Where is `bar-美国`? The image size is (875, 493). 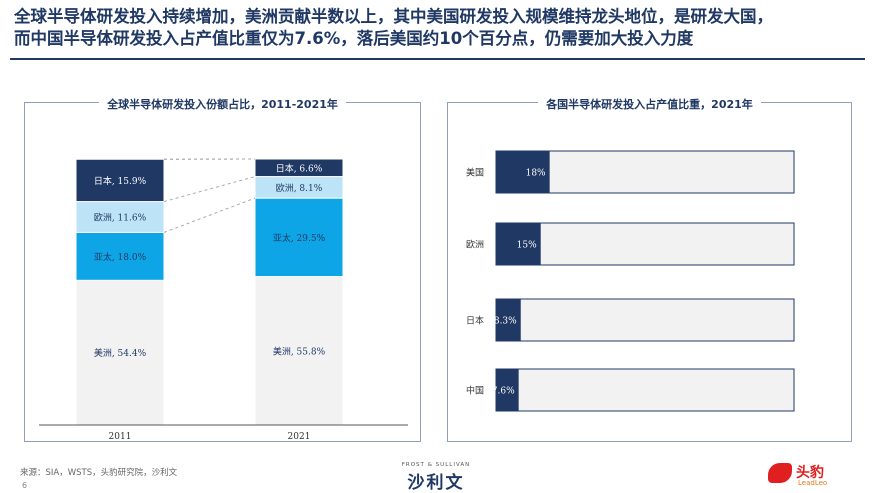
bar-美国 is located at coordinates (523, 172).